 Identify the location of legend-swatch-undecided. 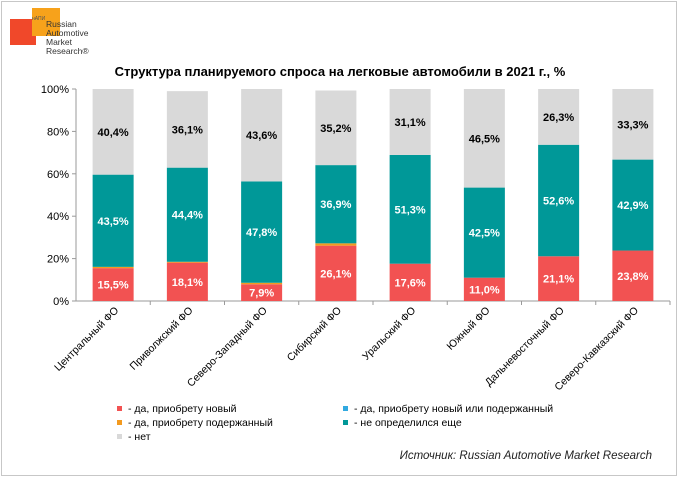
(345, 422).